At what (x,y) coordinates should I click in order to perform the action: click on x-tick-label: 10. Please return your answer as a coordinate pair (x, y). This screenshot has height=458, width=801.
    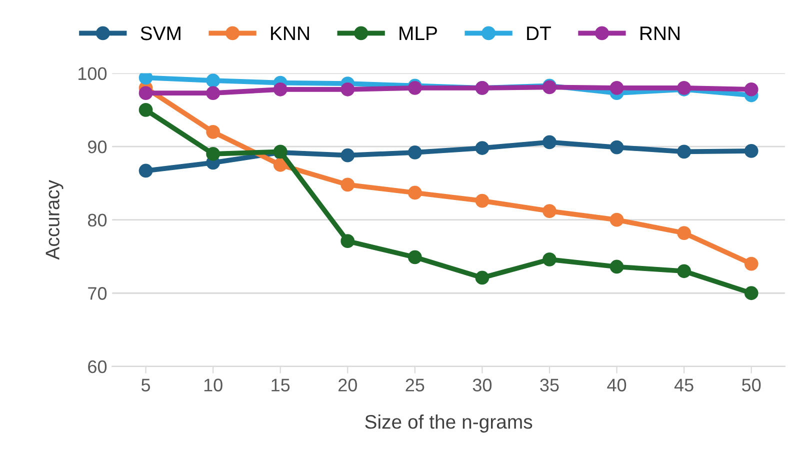
    Looking at the image, I should click on (213, 385).